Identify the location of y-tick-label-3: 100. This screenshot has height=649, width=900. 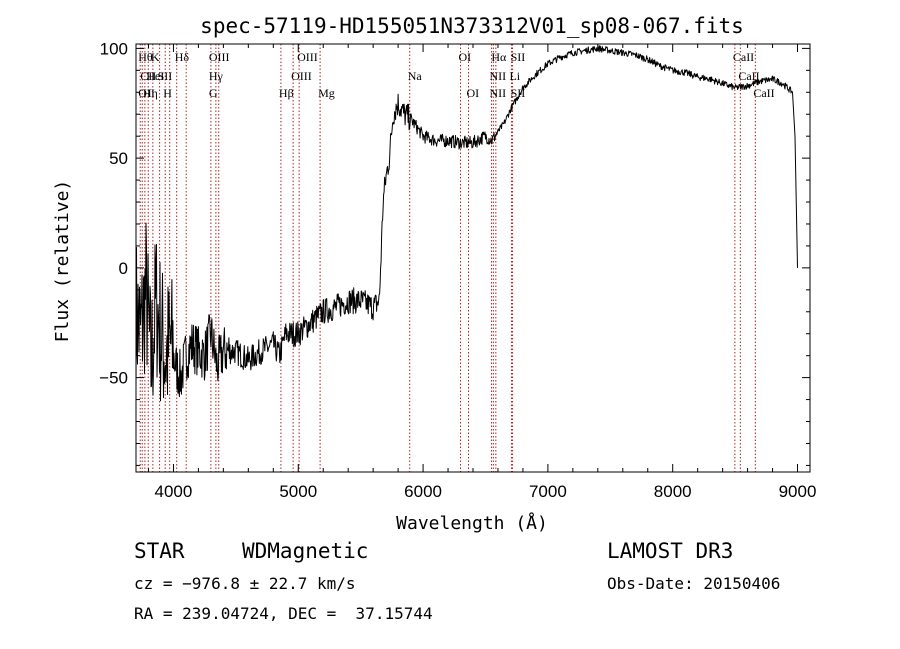
(114, 48).